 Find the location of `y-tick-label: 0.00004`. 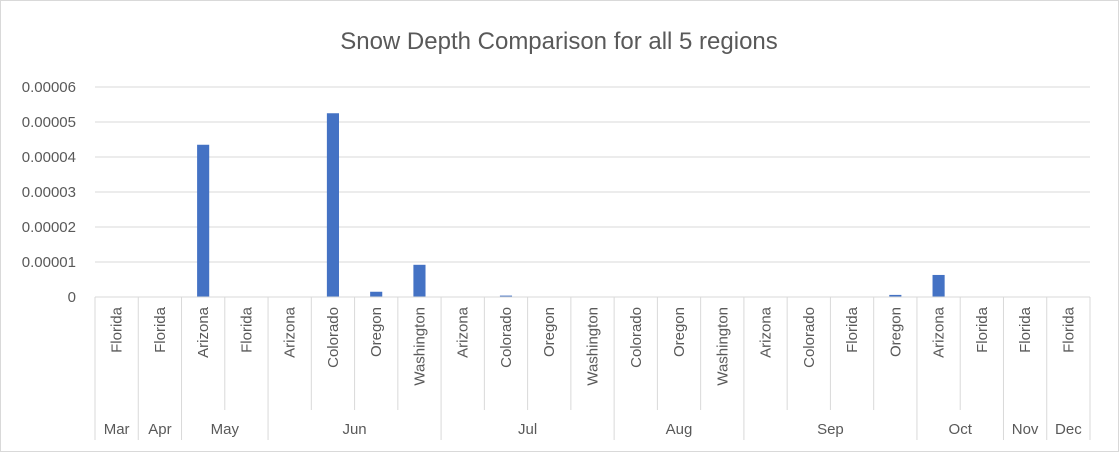

y-tick-label: 0.00004 is located at coordinates (49, 157).